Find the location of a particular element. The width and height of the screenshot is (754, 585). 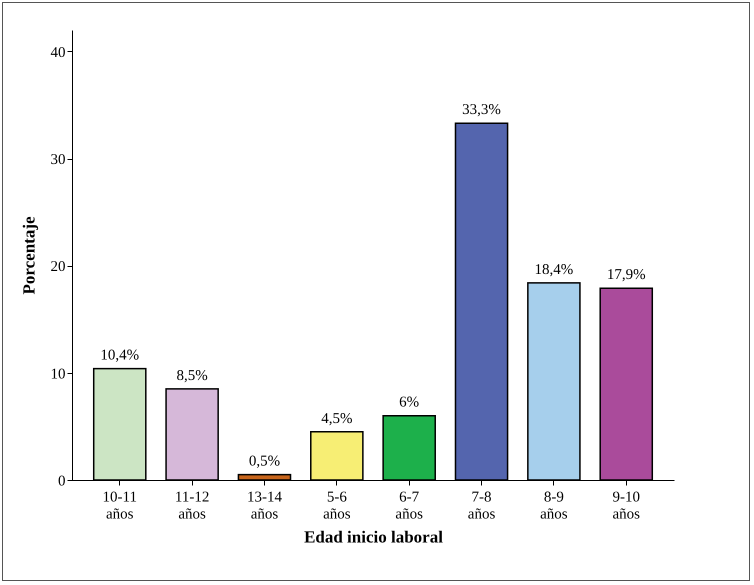

y-tick-label: 40 is located at coordinates (58, 52).